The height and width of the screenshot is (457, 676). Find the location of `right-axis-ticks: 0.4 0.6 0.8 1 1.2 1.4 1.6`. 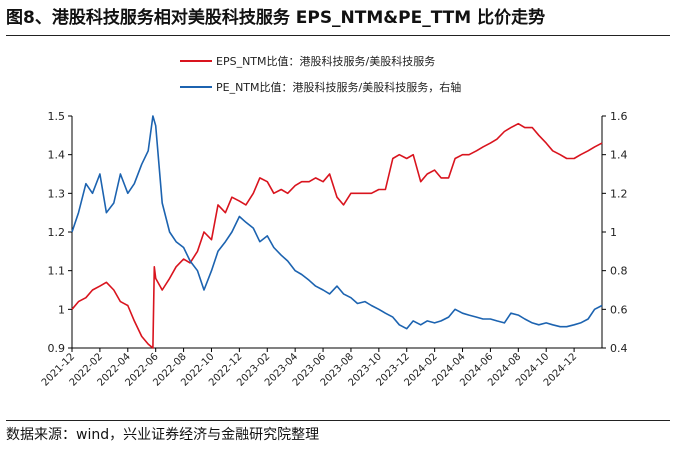

right-axis-ticks: 0.4 0.6 0.8 1 1.2 1.4 1.6 is located at coordinates (615, 232).